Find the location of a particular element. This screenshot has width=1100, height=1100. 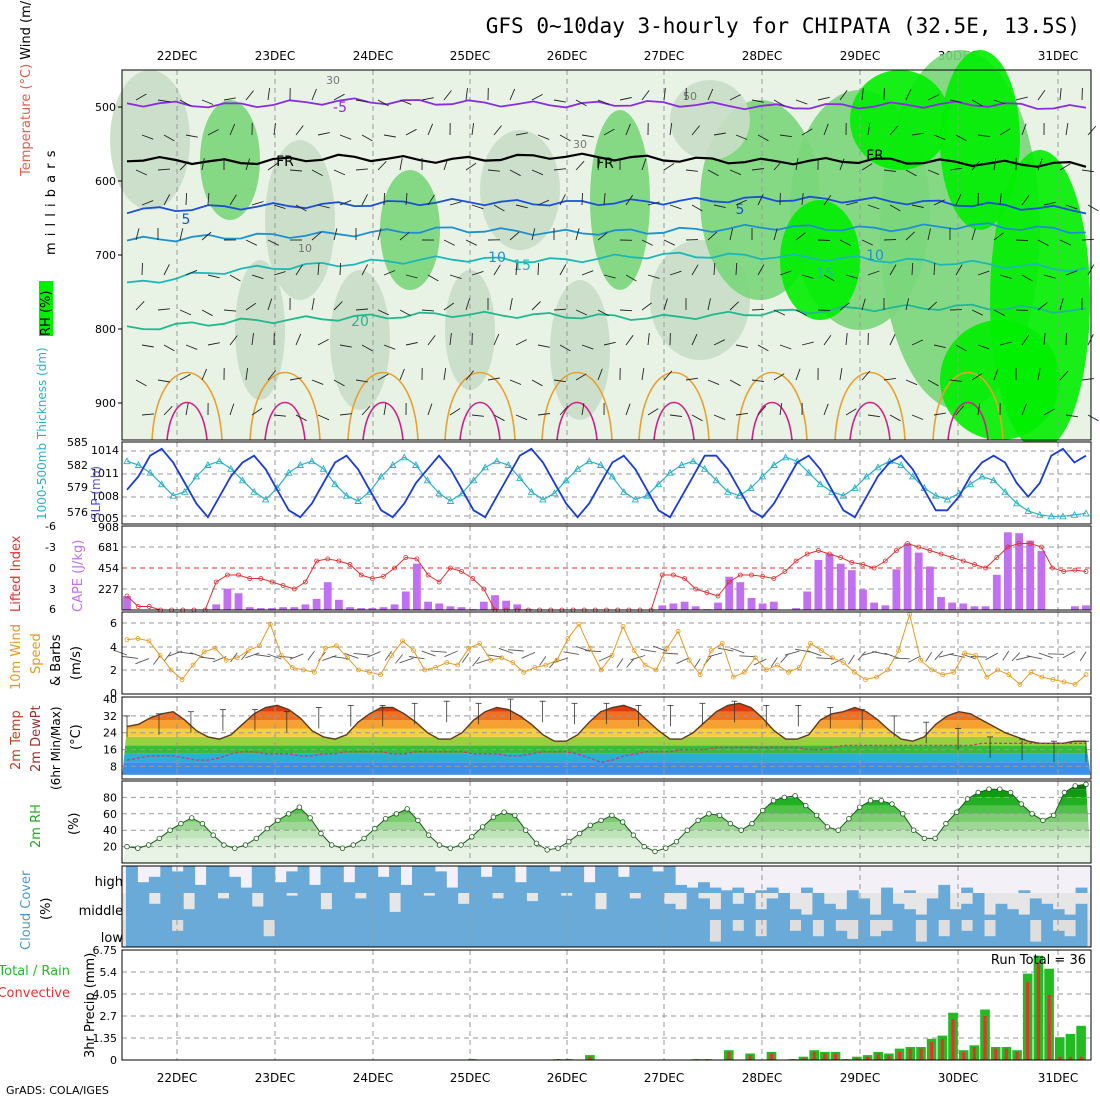

thickness-tick-label: 585 is located at coordinates (77, 442).